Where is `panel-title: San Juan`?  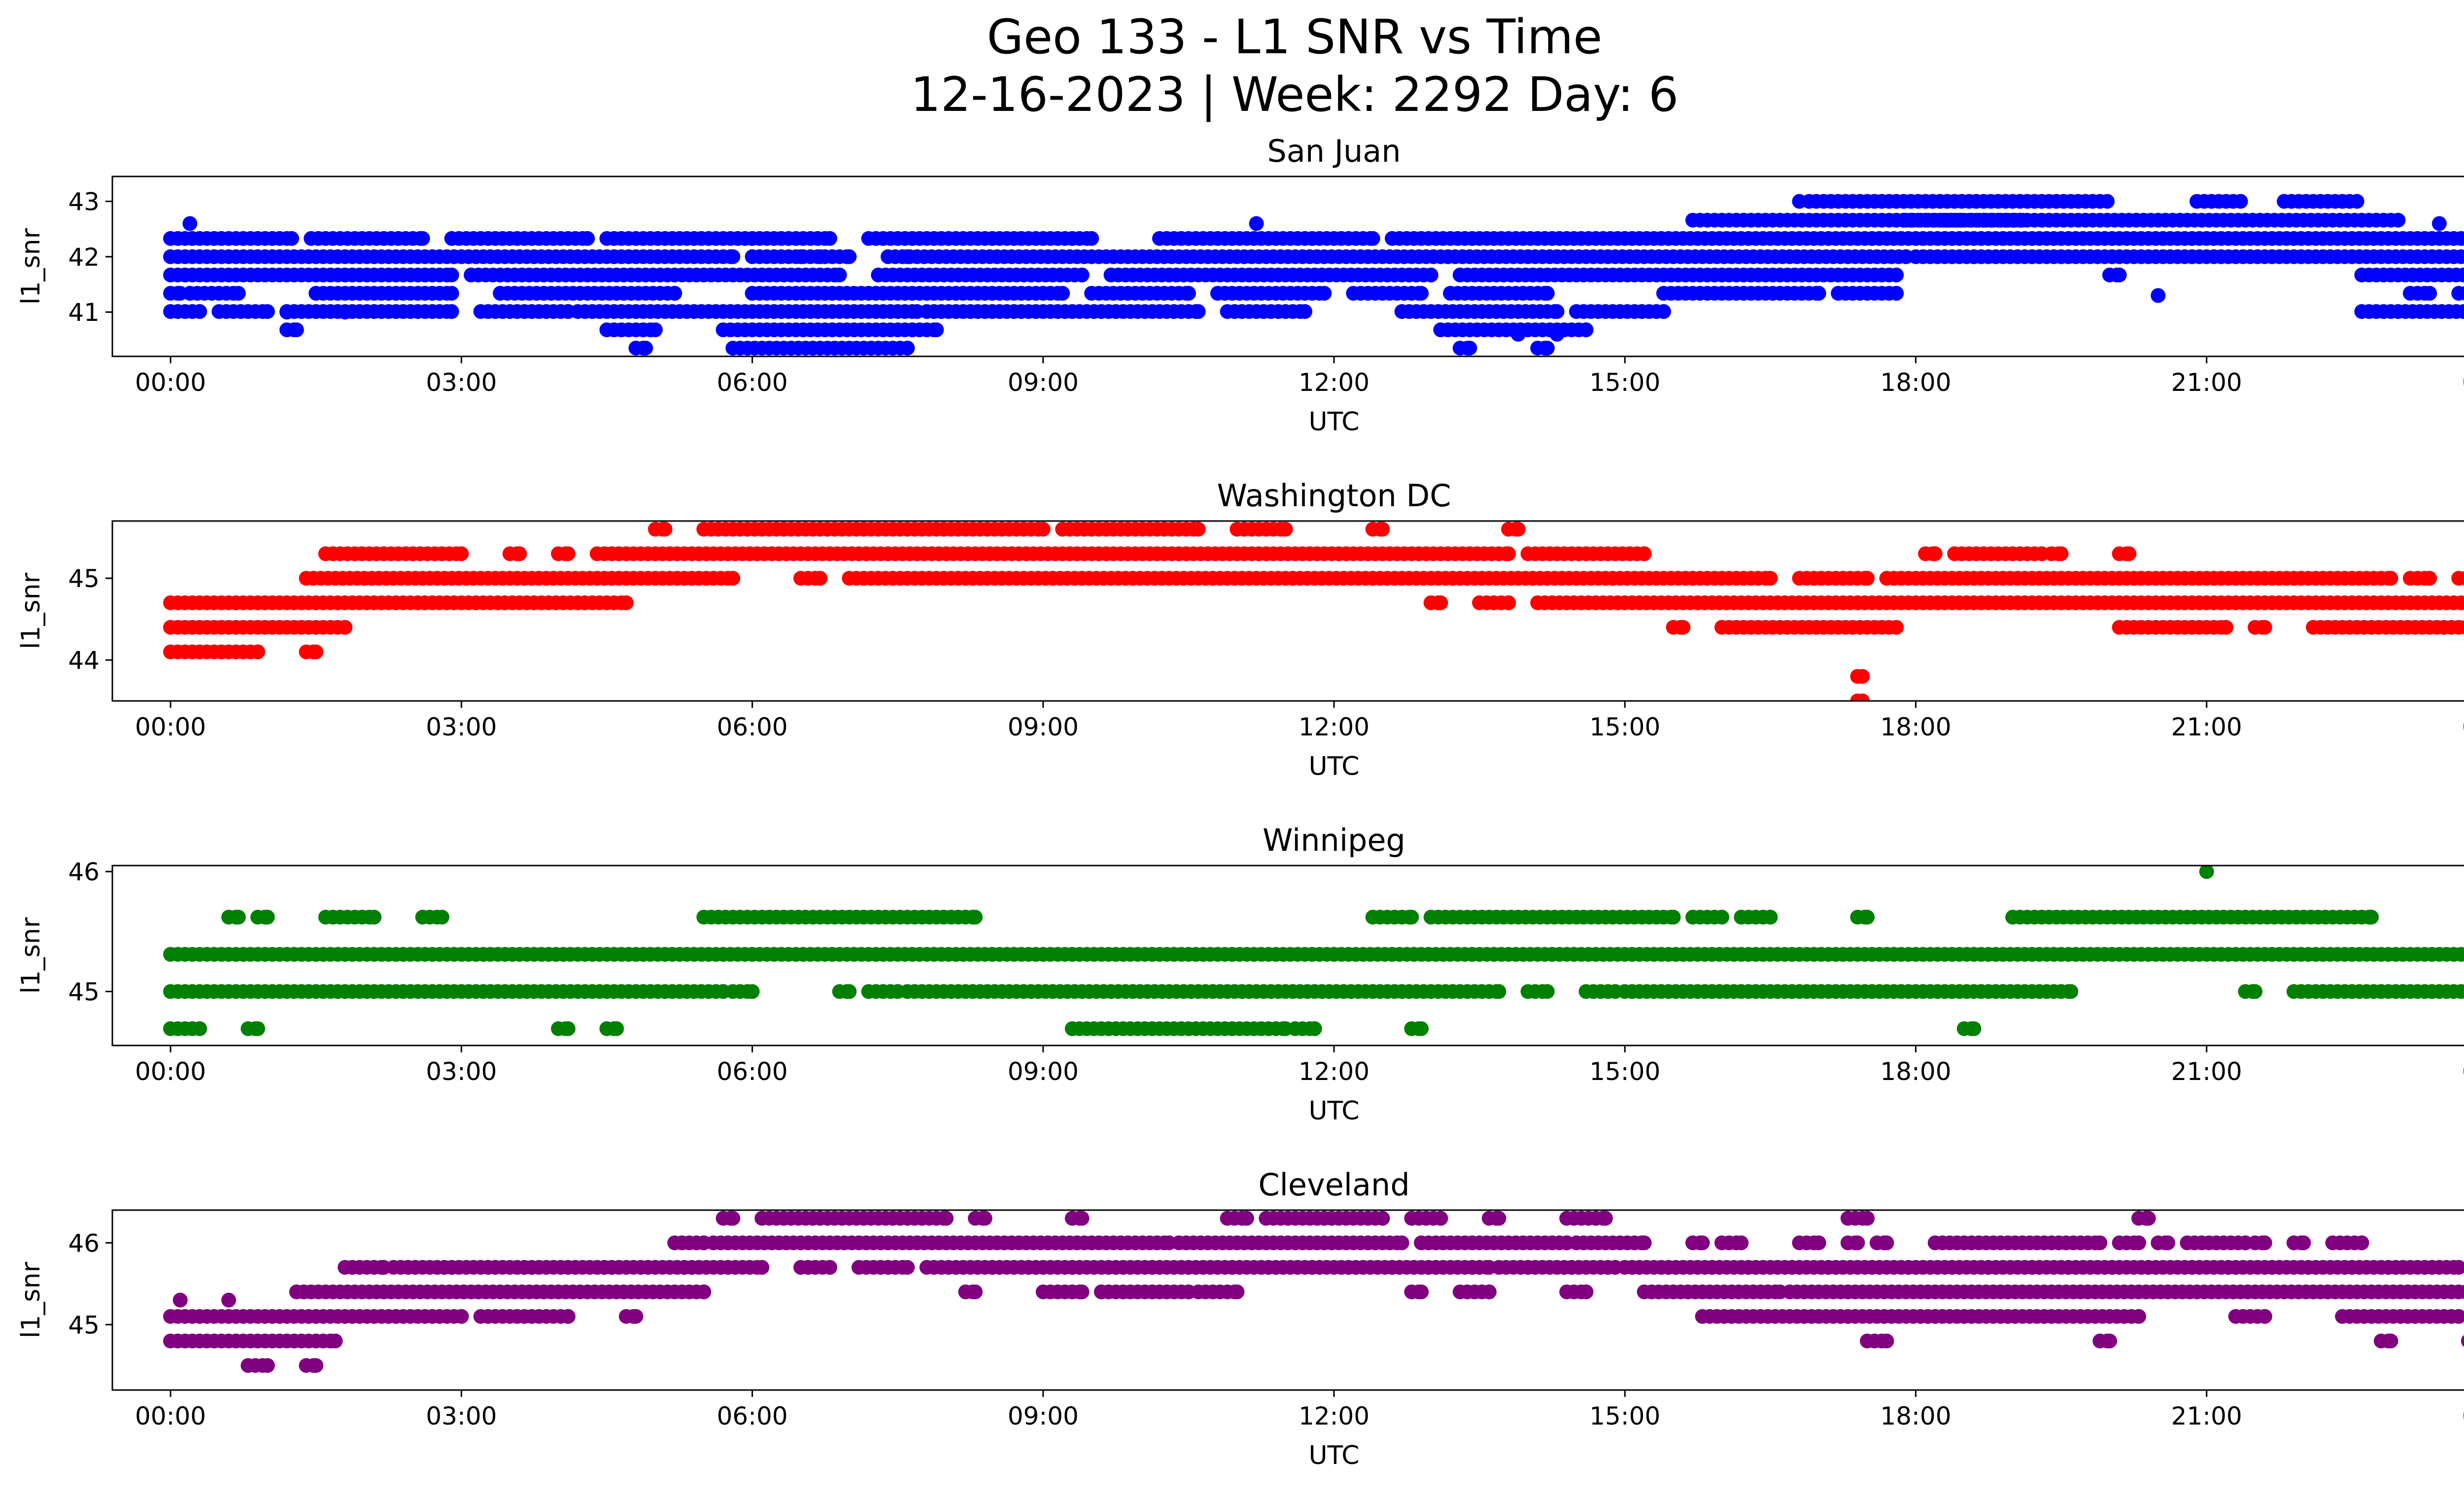 panel-title: San Juan is located at coordinates (1334, 151).